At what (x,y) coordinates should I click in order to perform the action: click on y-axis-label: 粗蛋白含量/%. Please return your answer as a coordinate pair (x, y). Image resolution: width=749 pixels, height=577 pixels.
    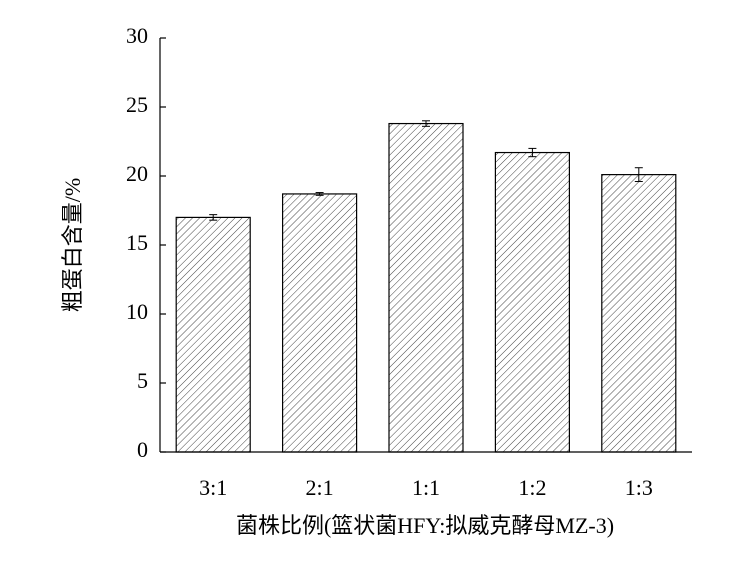
    Looking at the image, I should click on (72, 245).